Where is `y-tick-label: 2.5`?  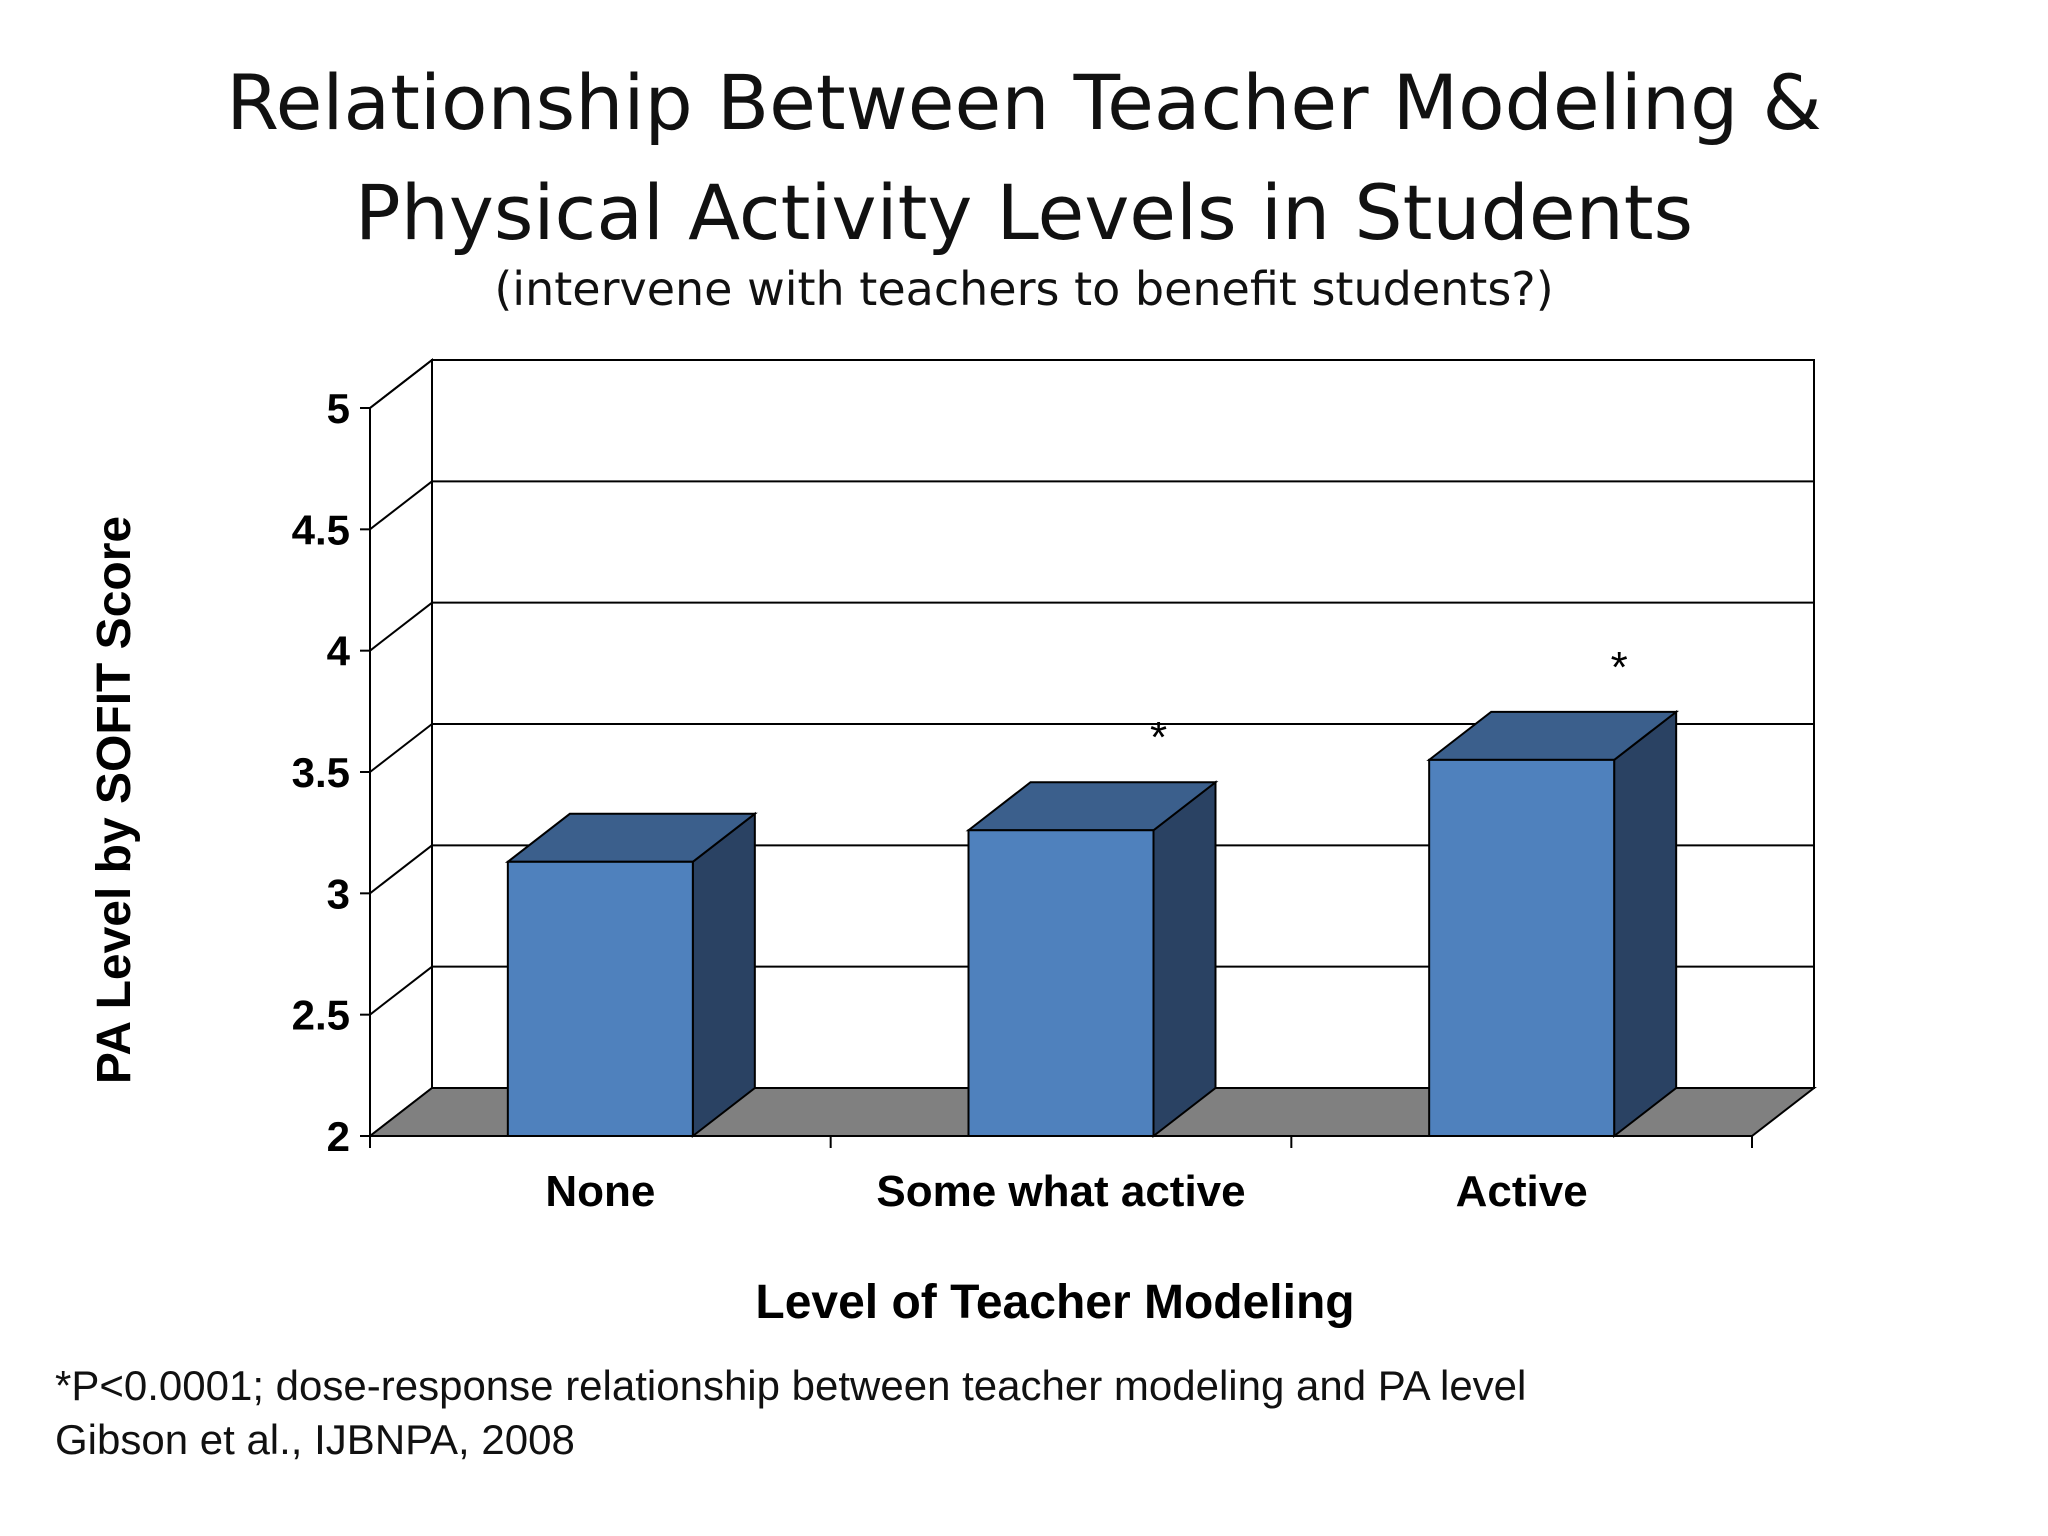 y-tick-label: 2.5 is located at coordinates (321, 1015).